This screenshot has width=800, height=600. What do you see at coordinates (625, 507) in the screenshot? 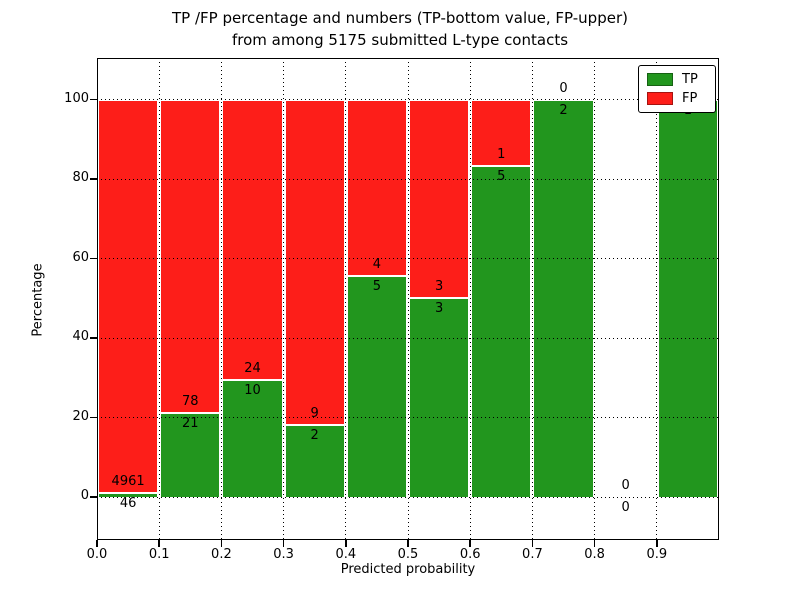
I see `tp-count-label: 0` at bounding box center [625, 507].